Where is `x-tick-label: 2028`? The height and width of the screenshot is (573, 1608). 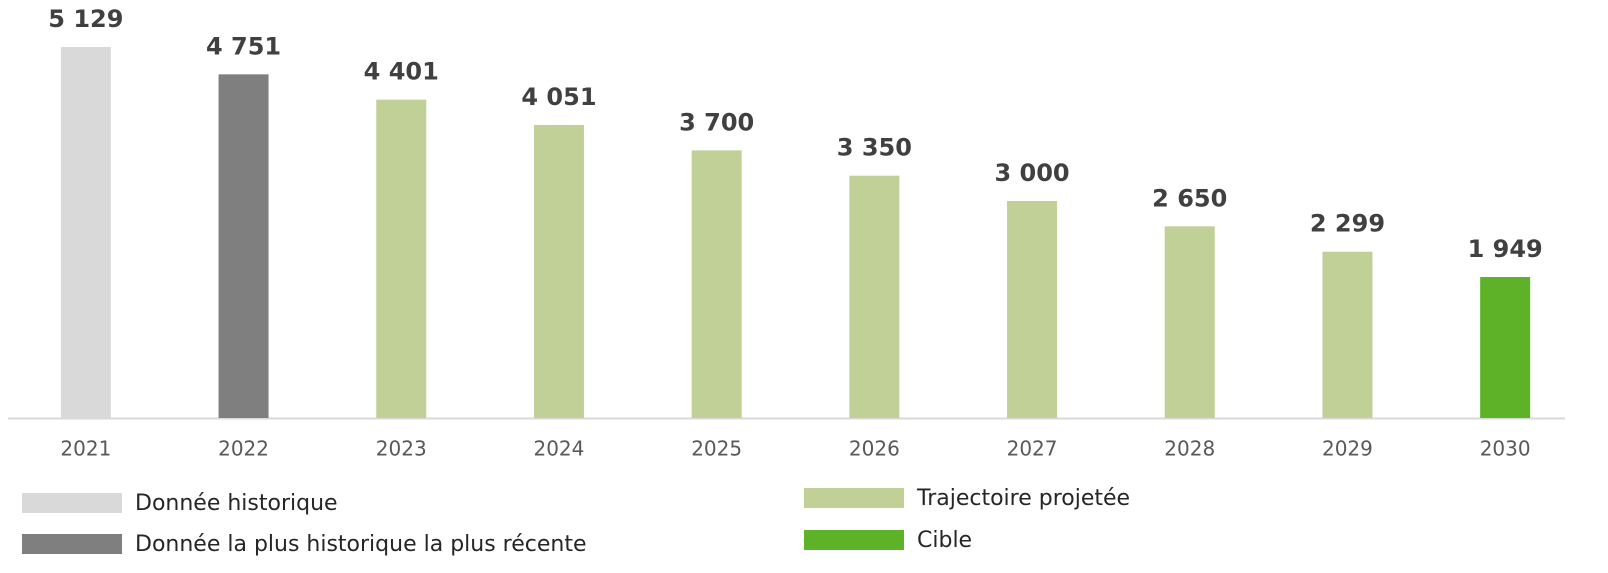 x-tick-label: 2028 is located at coordinates (1189, 449).